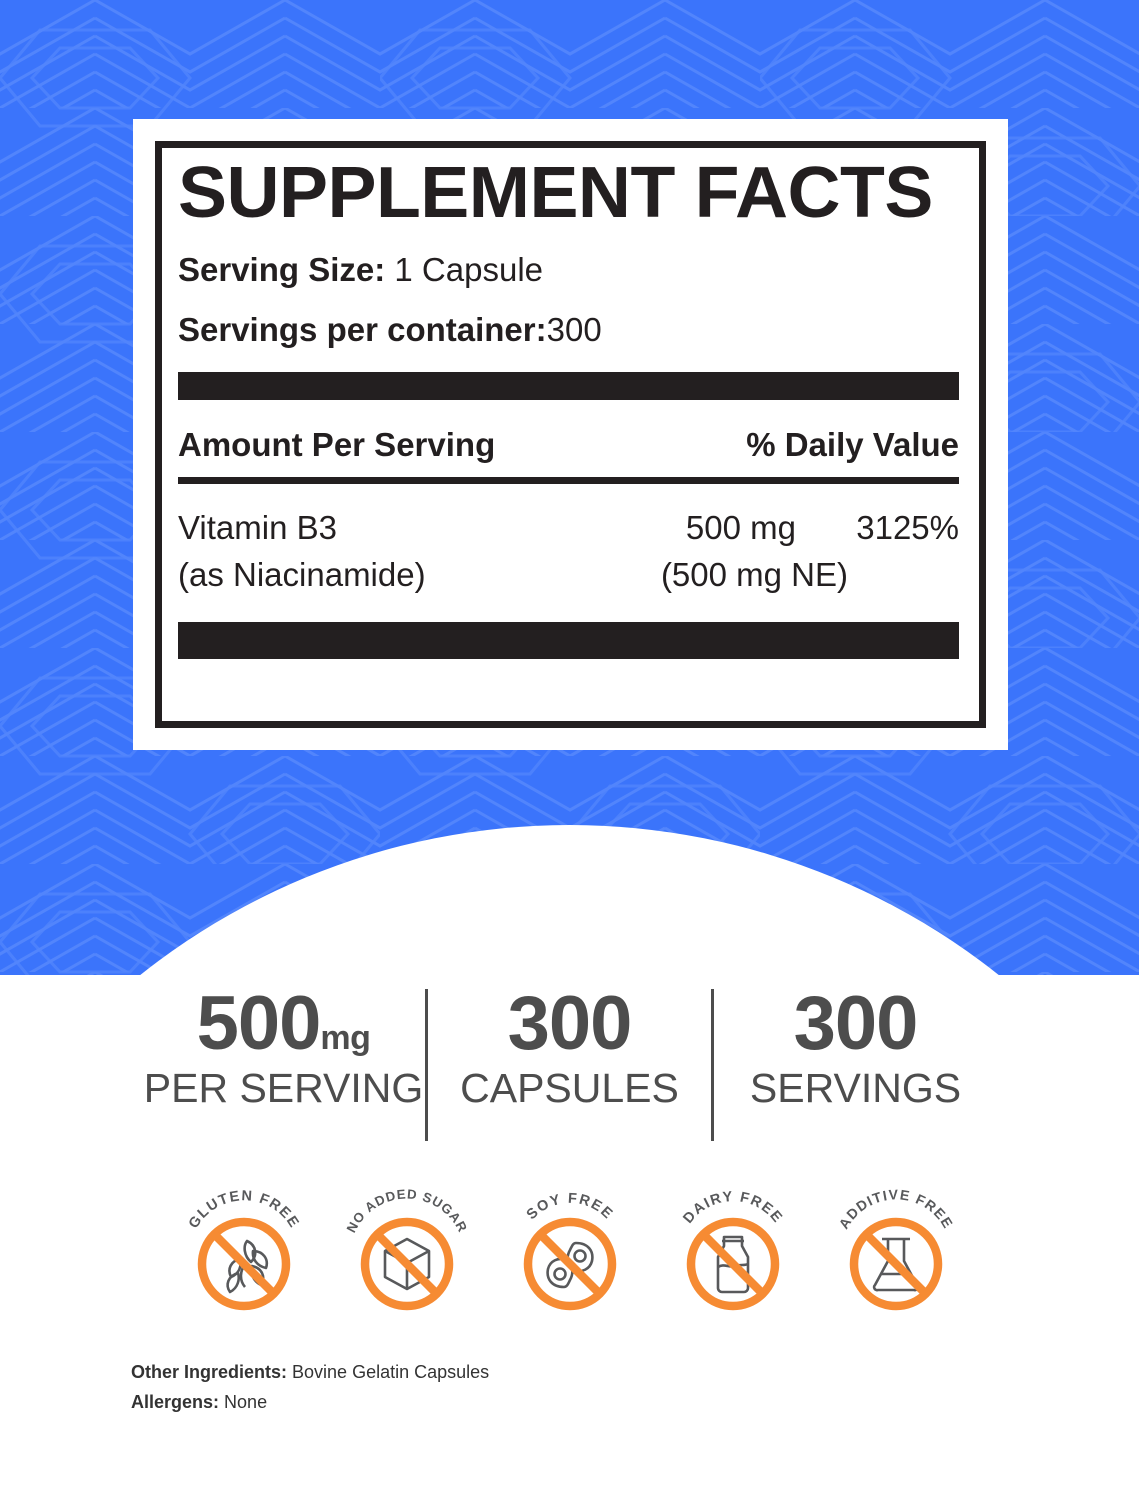  I want to click on table-column-headers: Amount Per Serving % Daily Value, so click(568, 445).